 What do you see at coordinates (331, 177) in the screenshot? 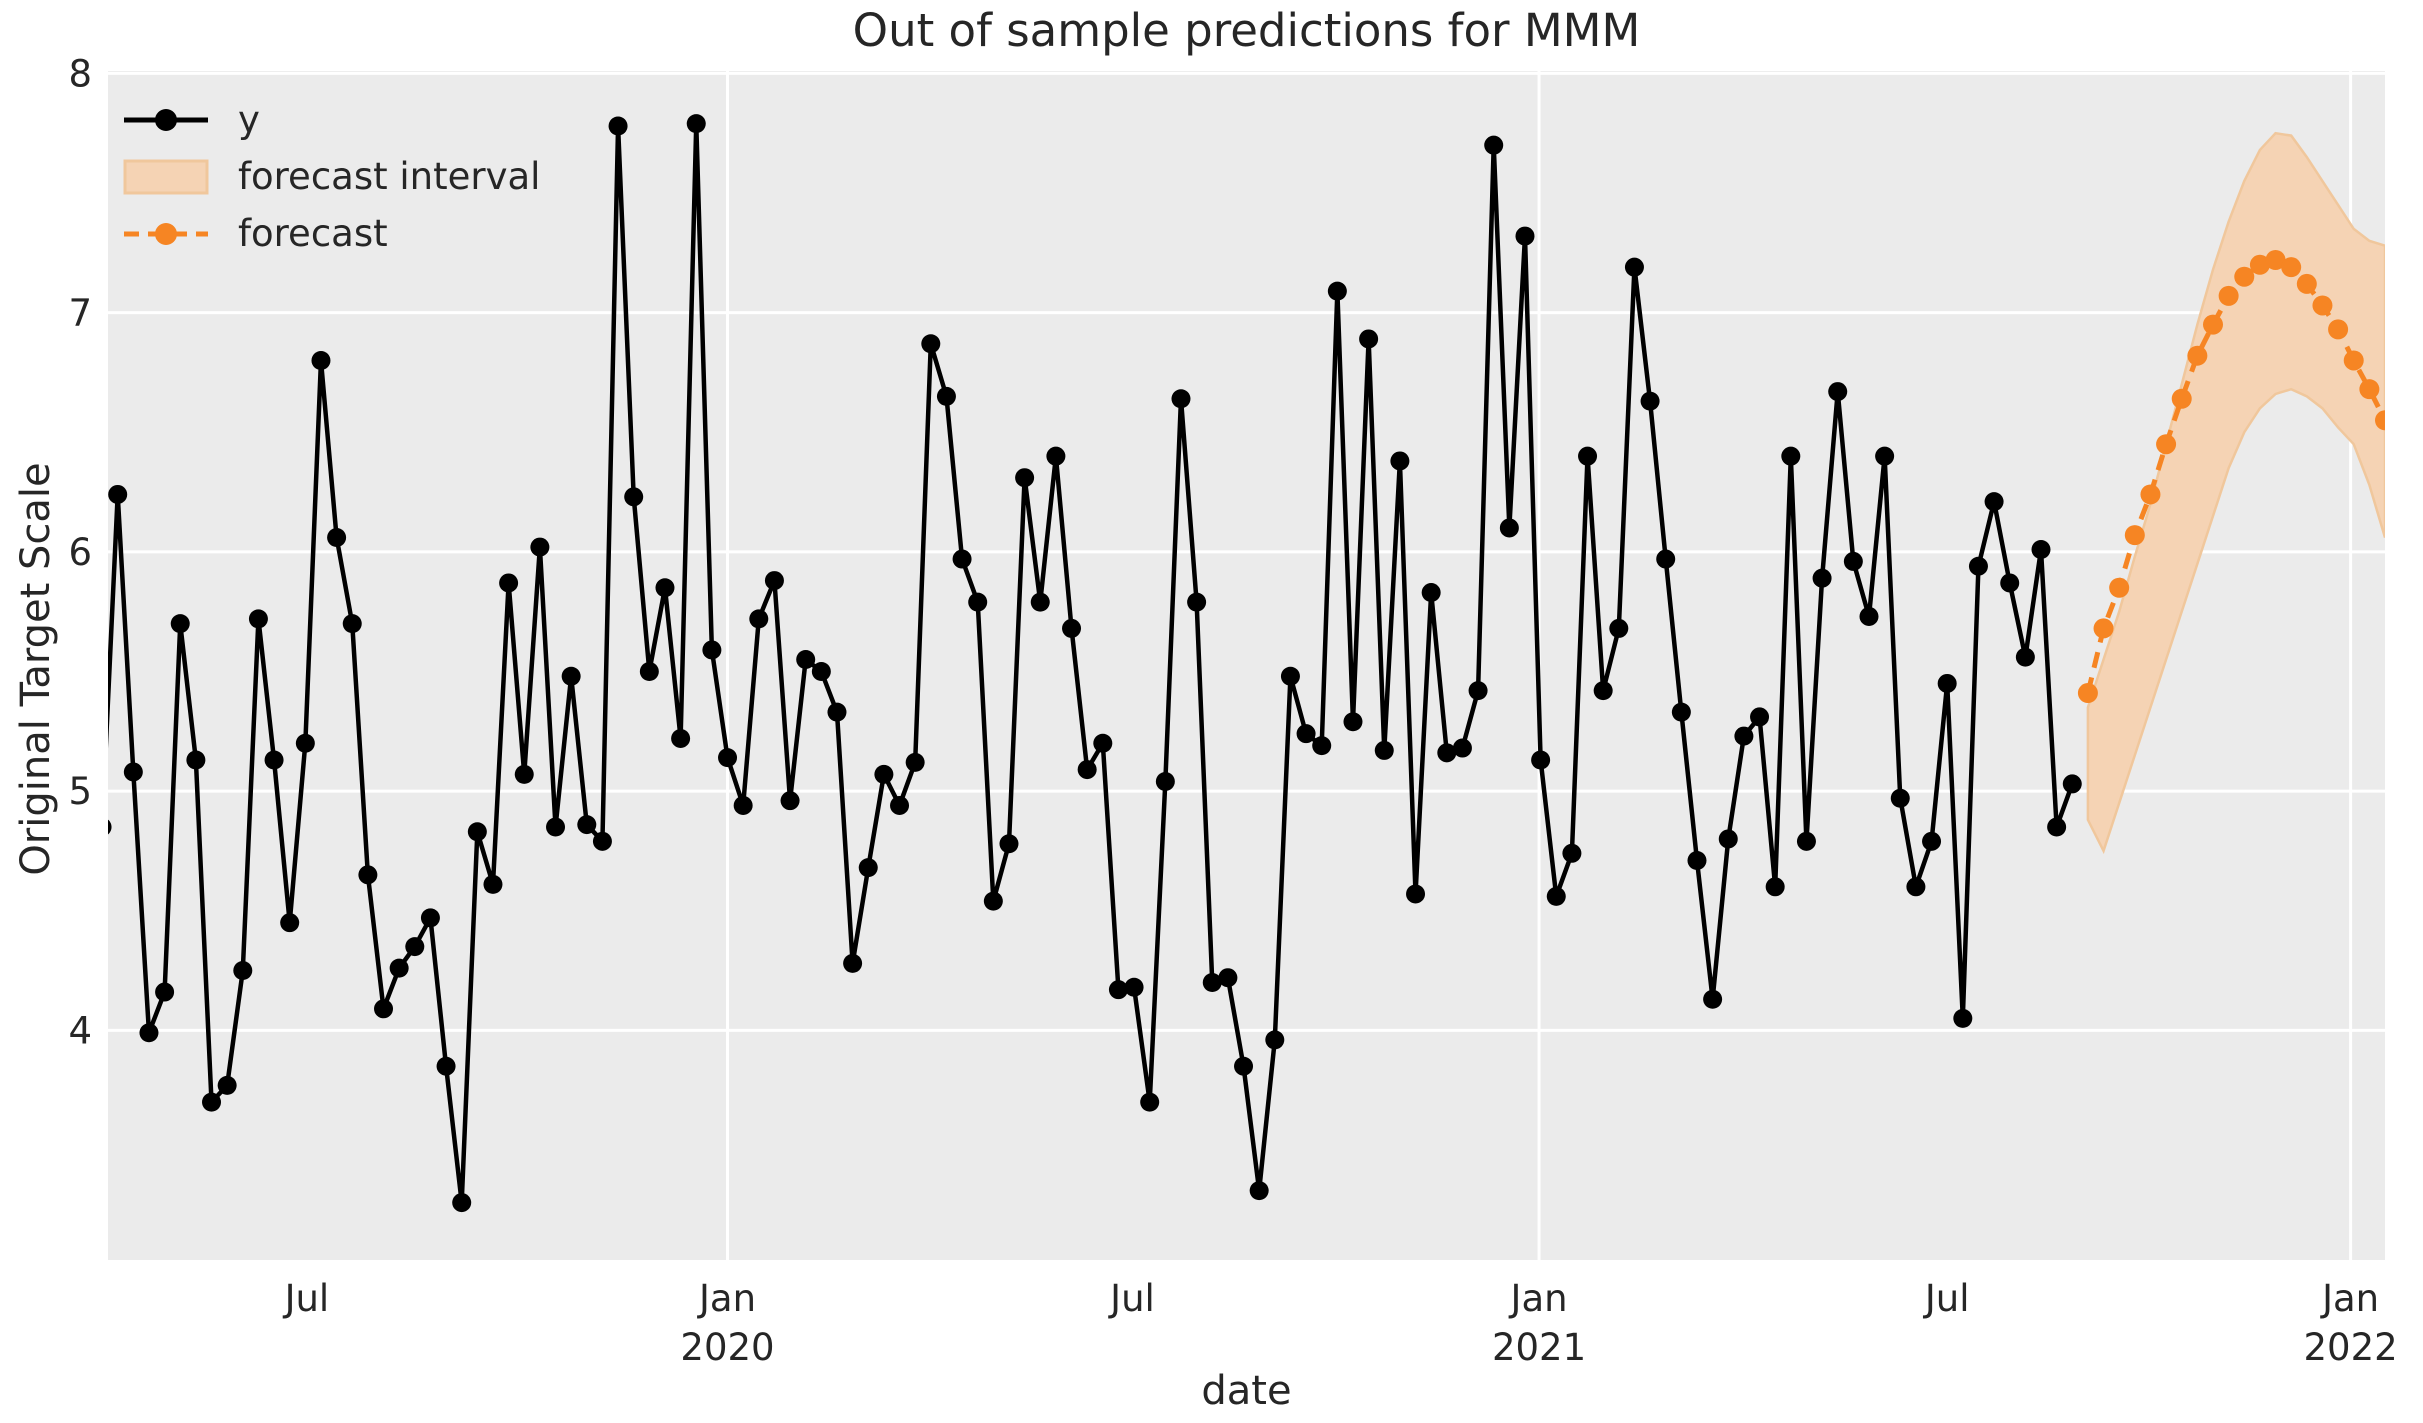
I see `legend-item-forecast-interval: forecast interval` at bounding box center [331, 177].